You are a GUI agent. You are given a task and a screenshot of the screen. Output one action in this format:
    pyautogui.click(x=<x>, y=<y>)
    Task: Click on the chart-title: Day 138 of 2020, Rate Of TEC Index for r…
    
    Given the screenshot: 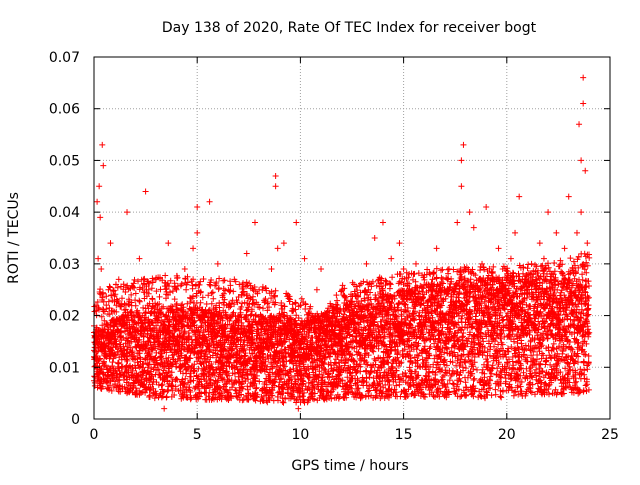 What is the action you would take?
    pyautogui.click(x=349, y=28)
    